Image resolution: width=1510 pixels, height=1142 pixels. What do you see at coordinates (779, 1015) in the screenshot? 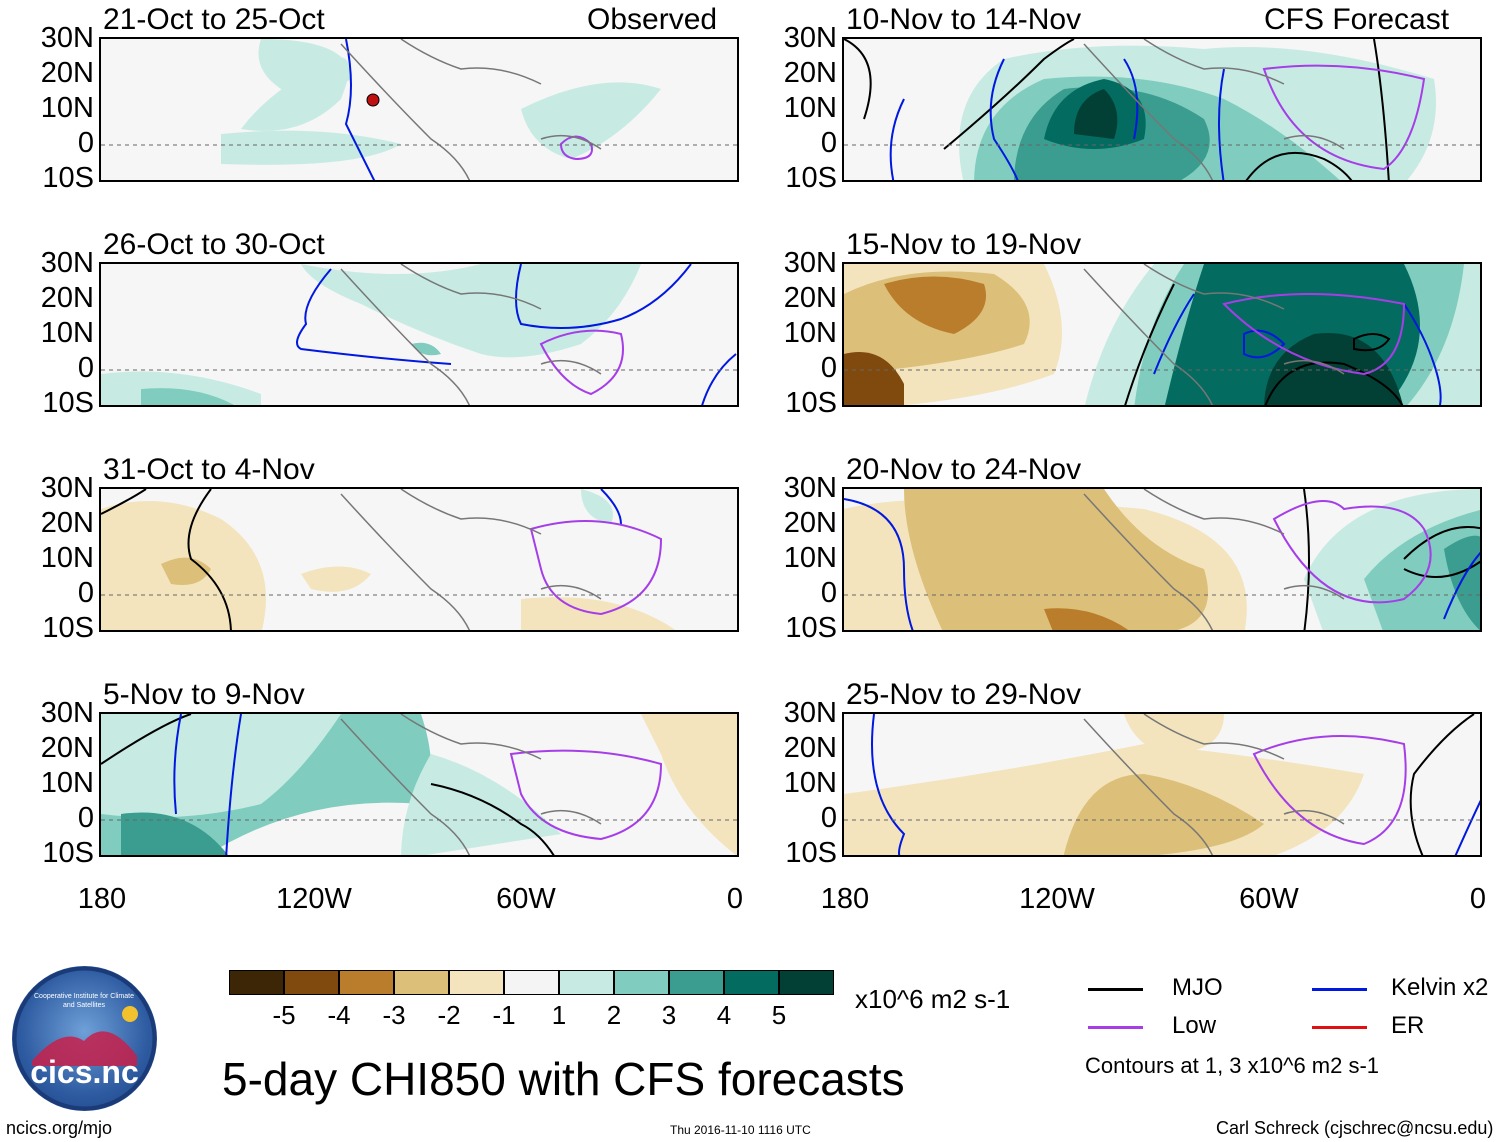
I see `colorbar-label: 5` at bounding box center [779, 1015].